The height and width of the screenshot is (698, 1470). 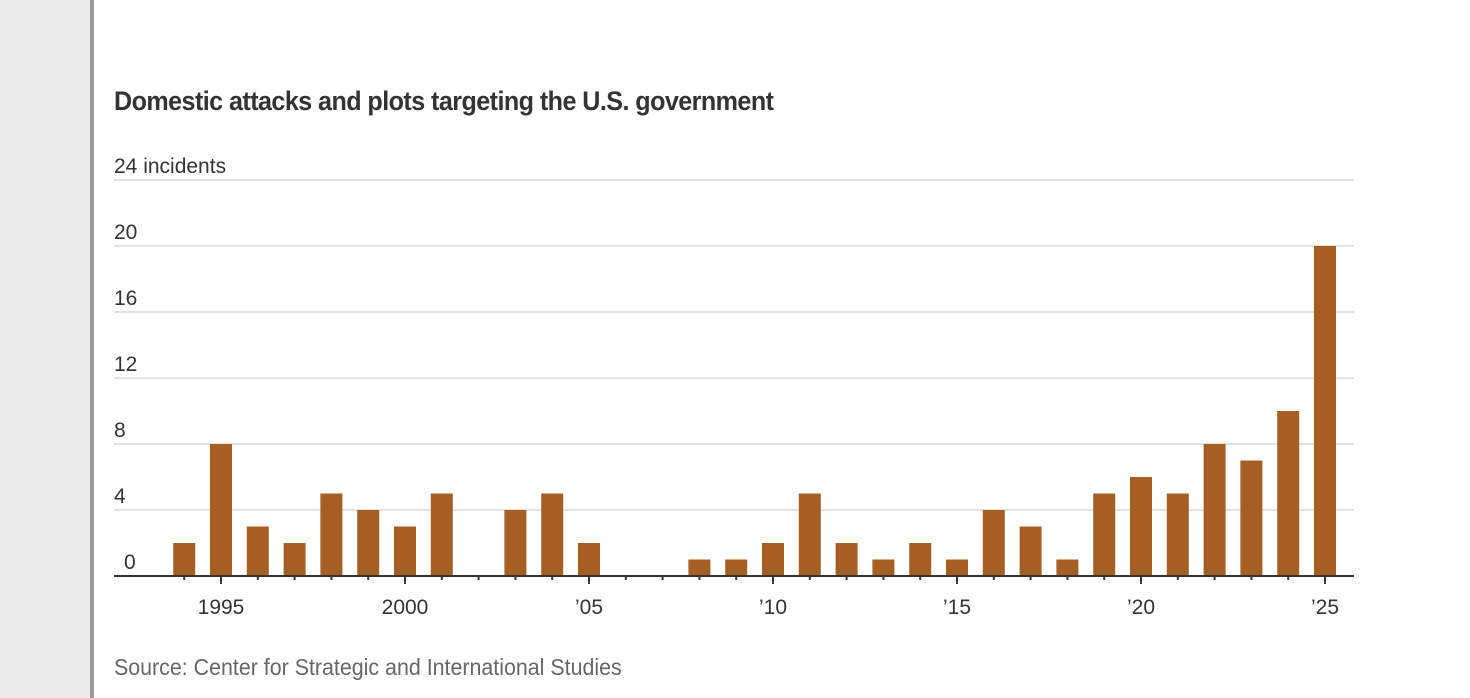 What do you see at coordinates (170, 166) in the screenshot?
I see `y-tick-label: 24 incidents` at bounding box center [170, 166].